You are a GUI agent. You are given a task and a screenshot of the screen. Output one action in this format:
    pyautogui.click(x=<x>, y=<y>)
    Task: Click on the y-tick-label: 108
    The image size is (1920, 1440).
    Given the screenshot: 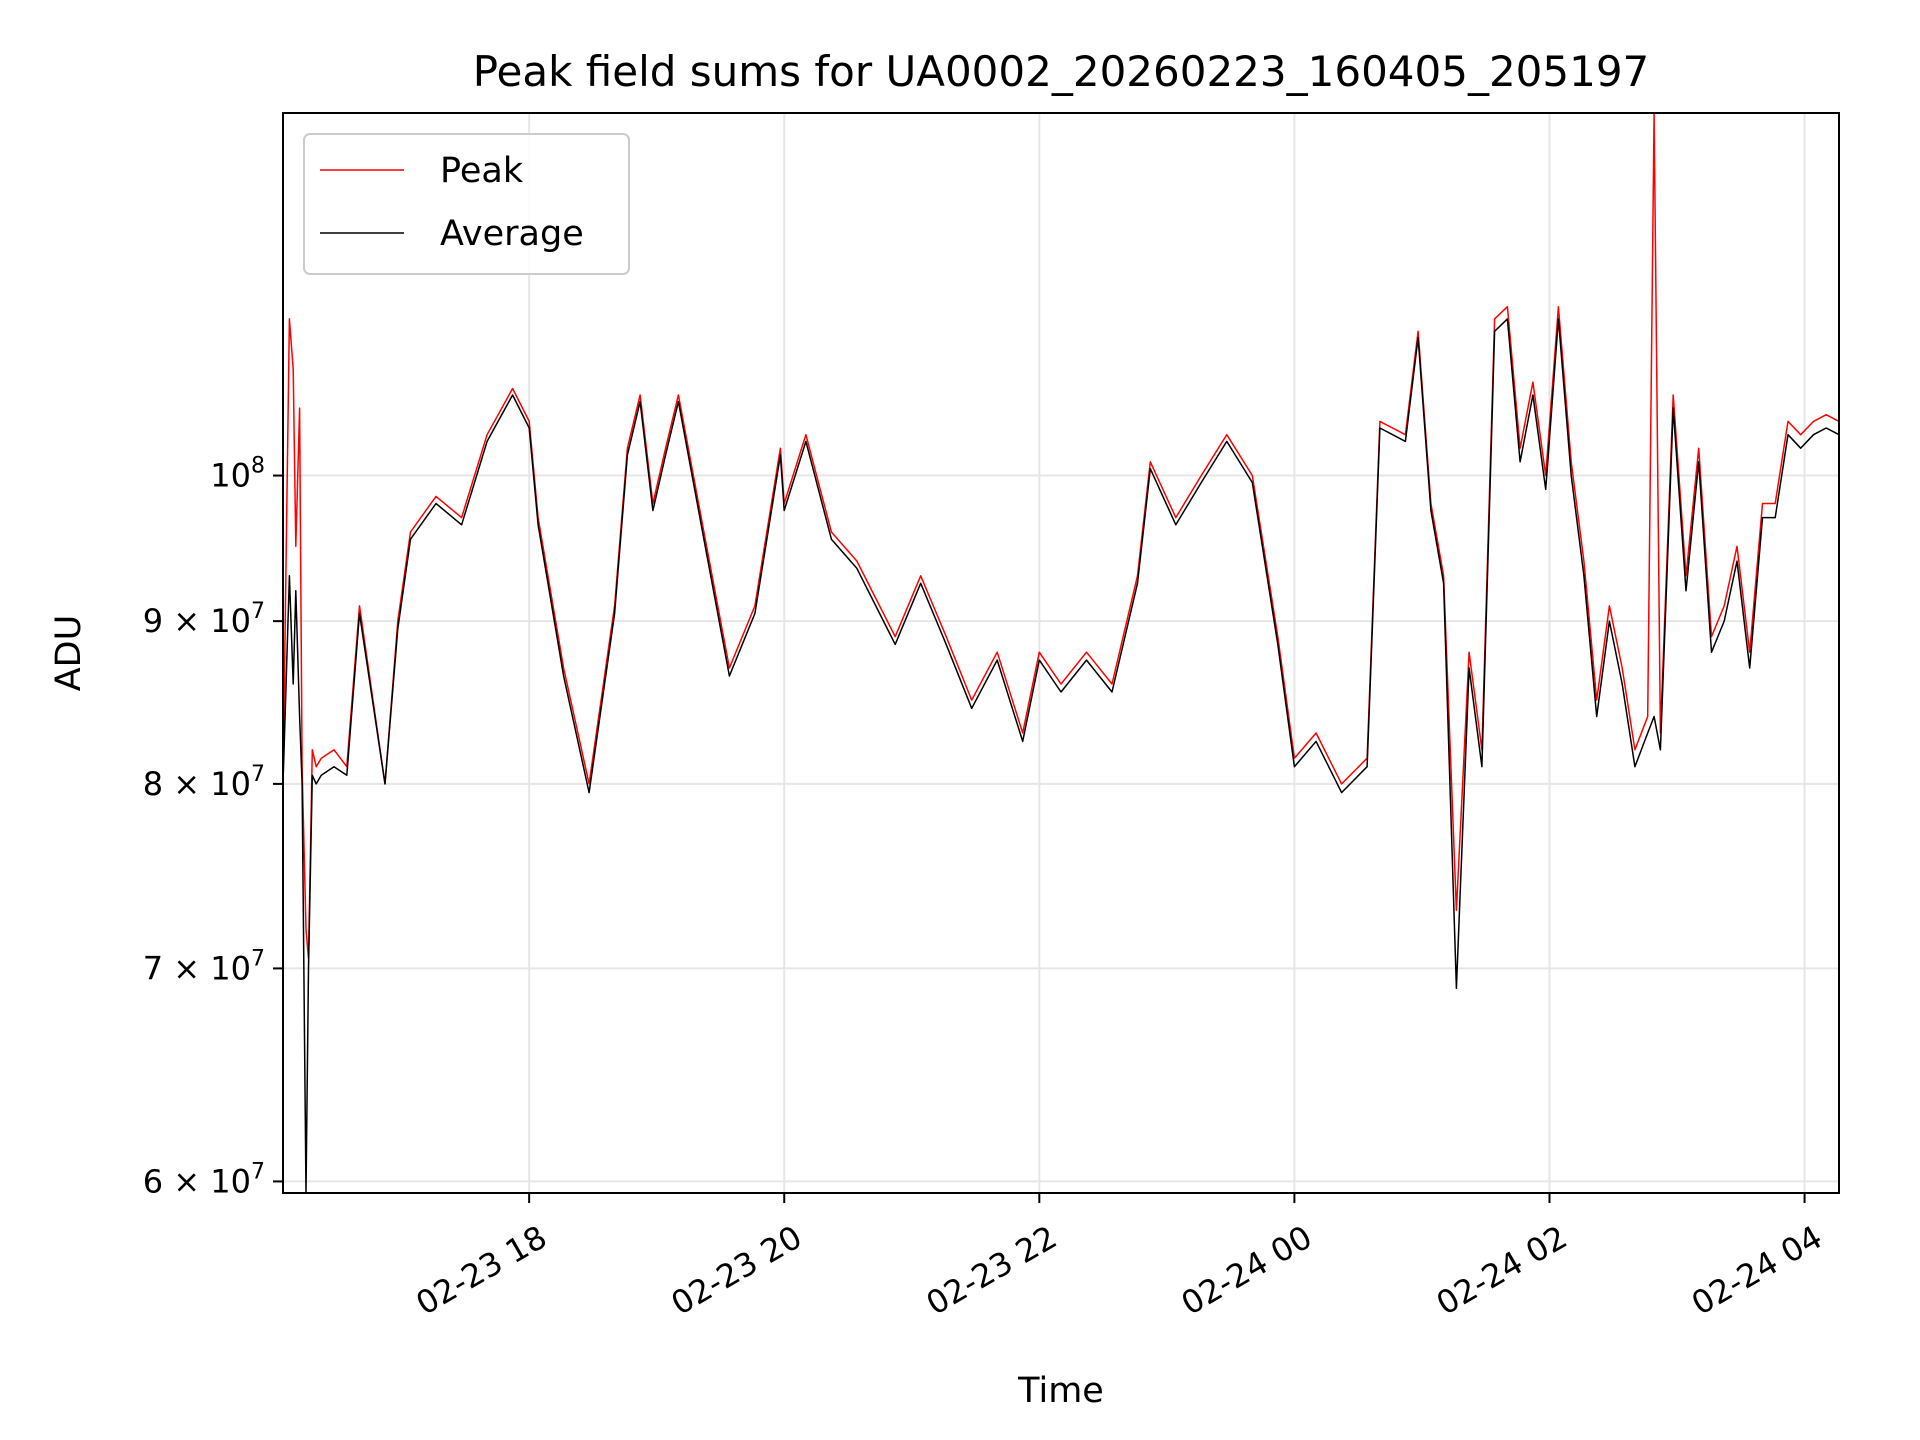 What is the action you would take?
    pyautogui.click(x=237, y=474)
    